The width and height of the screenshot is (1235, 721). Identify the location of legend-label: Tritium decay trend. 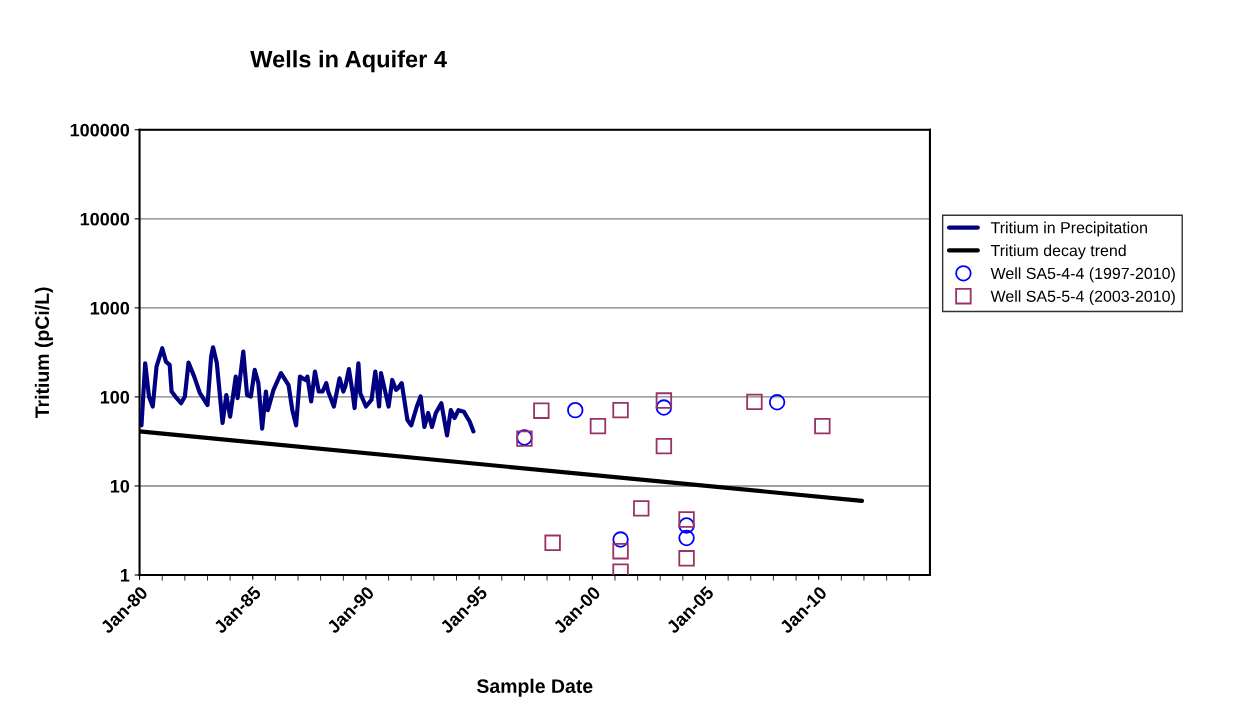
(1058, 252).